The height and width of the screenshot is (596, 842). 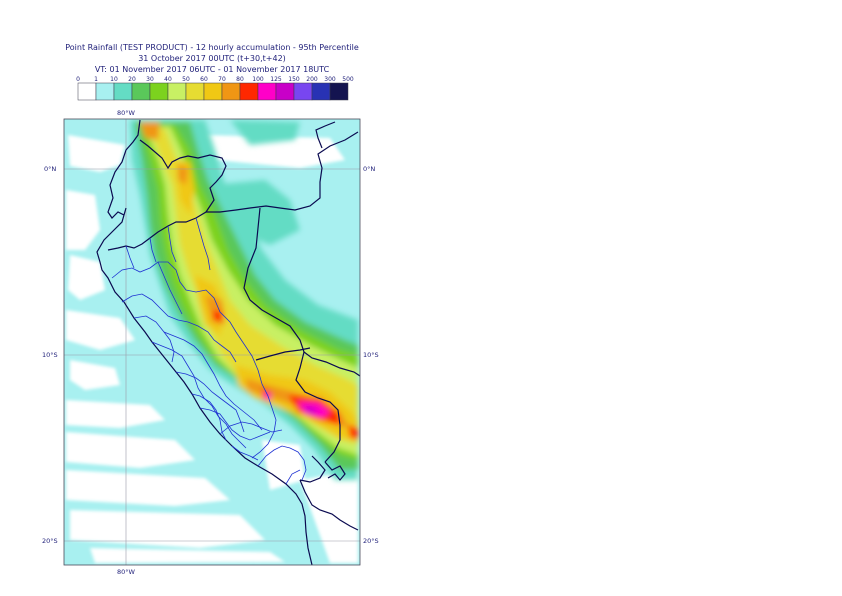 What do you see at coordinates (50, 169) in the screenshot?
I see `lat-label-0-left: 0°N` at bounding box center [50, 169].